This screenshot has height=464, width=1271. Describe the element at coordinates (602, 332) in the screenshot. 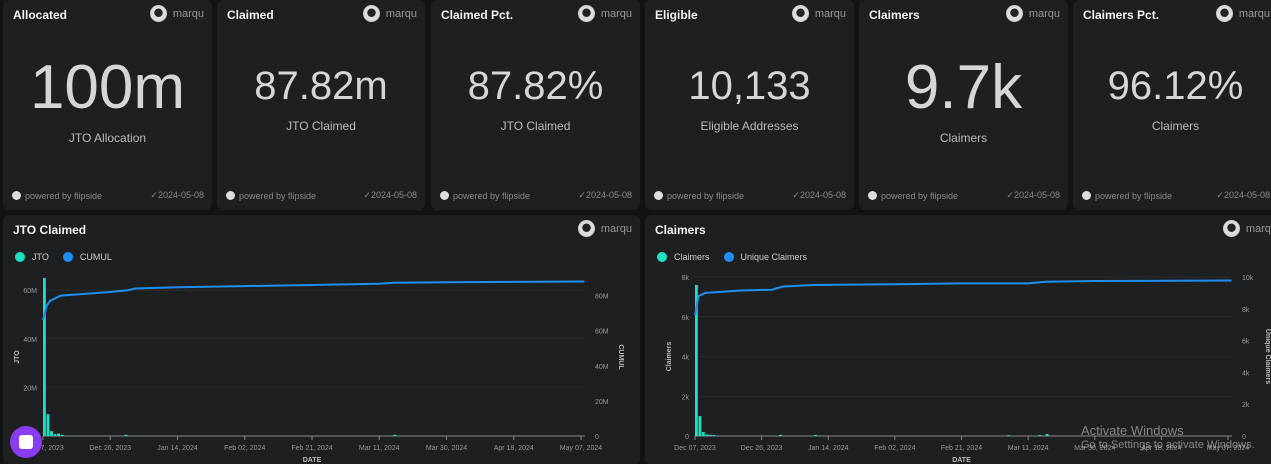

I see `y2-tick-label: 60M` at that location.